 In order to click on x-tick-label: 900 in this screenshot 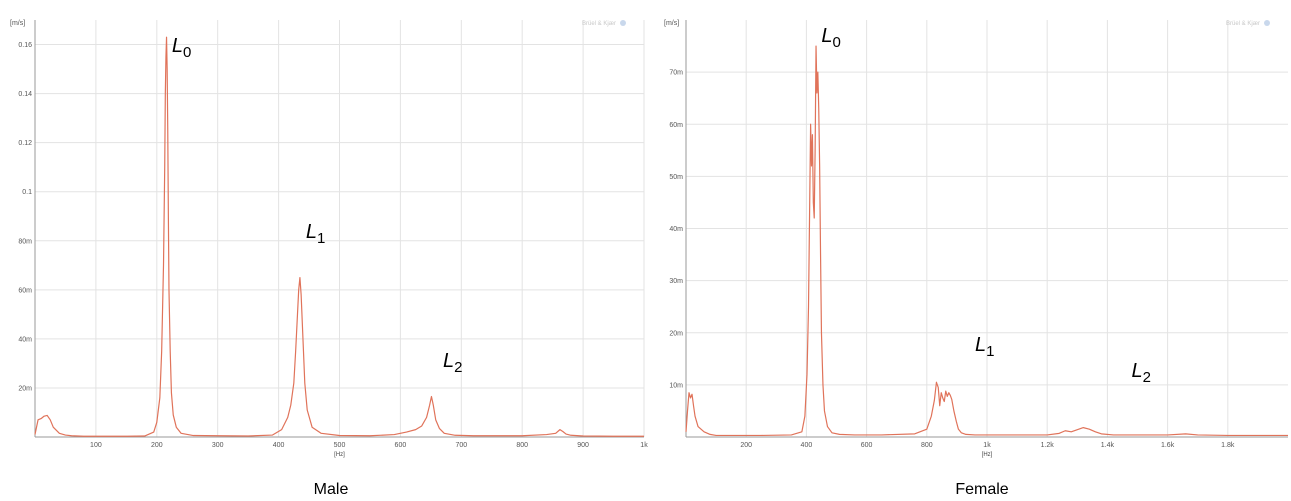, I will do `click(583, 445)`.